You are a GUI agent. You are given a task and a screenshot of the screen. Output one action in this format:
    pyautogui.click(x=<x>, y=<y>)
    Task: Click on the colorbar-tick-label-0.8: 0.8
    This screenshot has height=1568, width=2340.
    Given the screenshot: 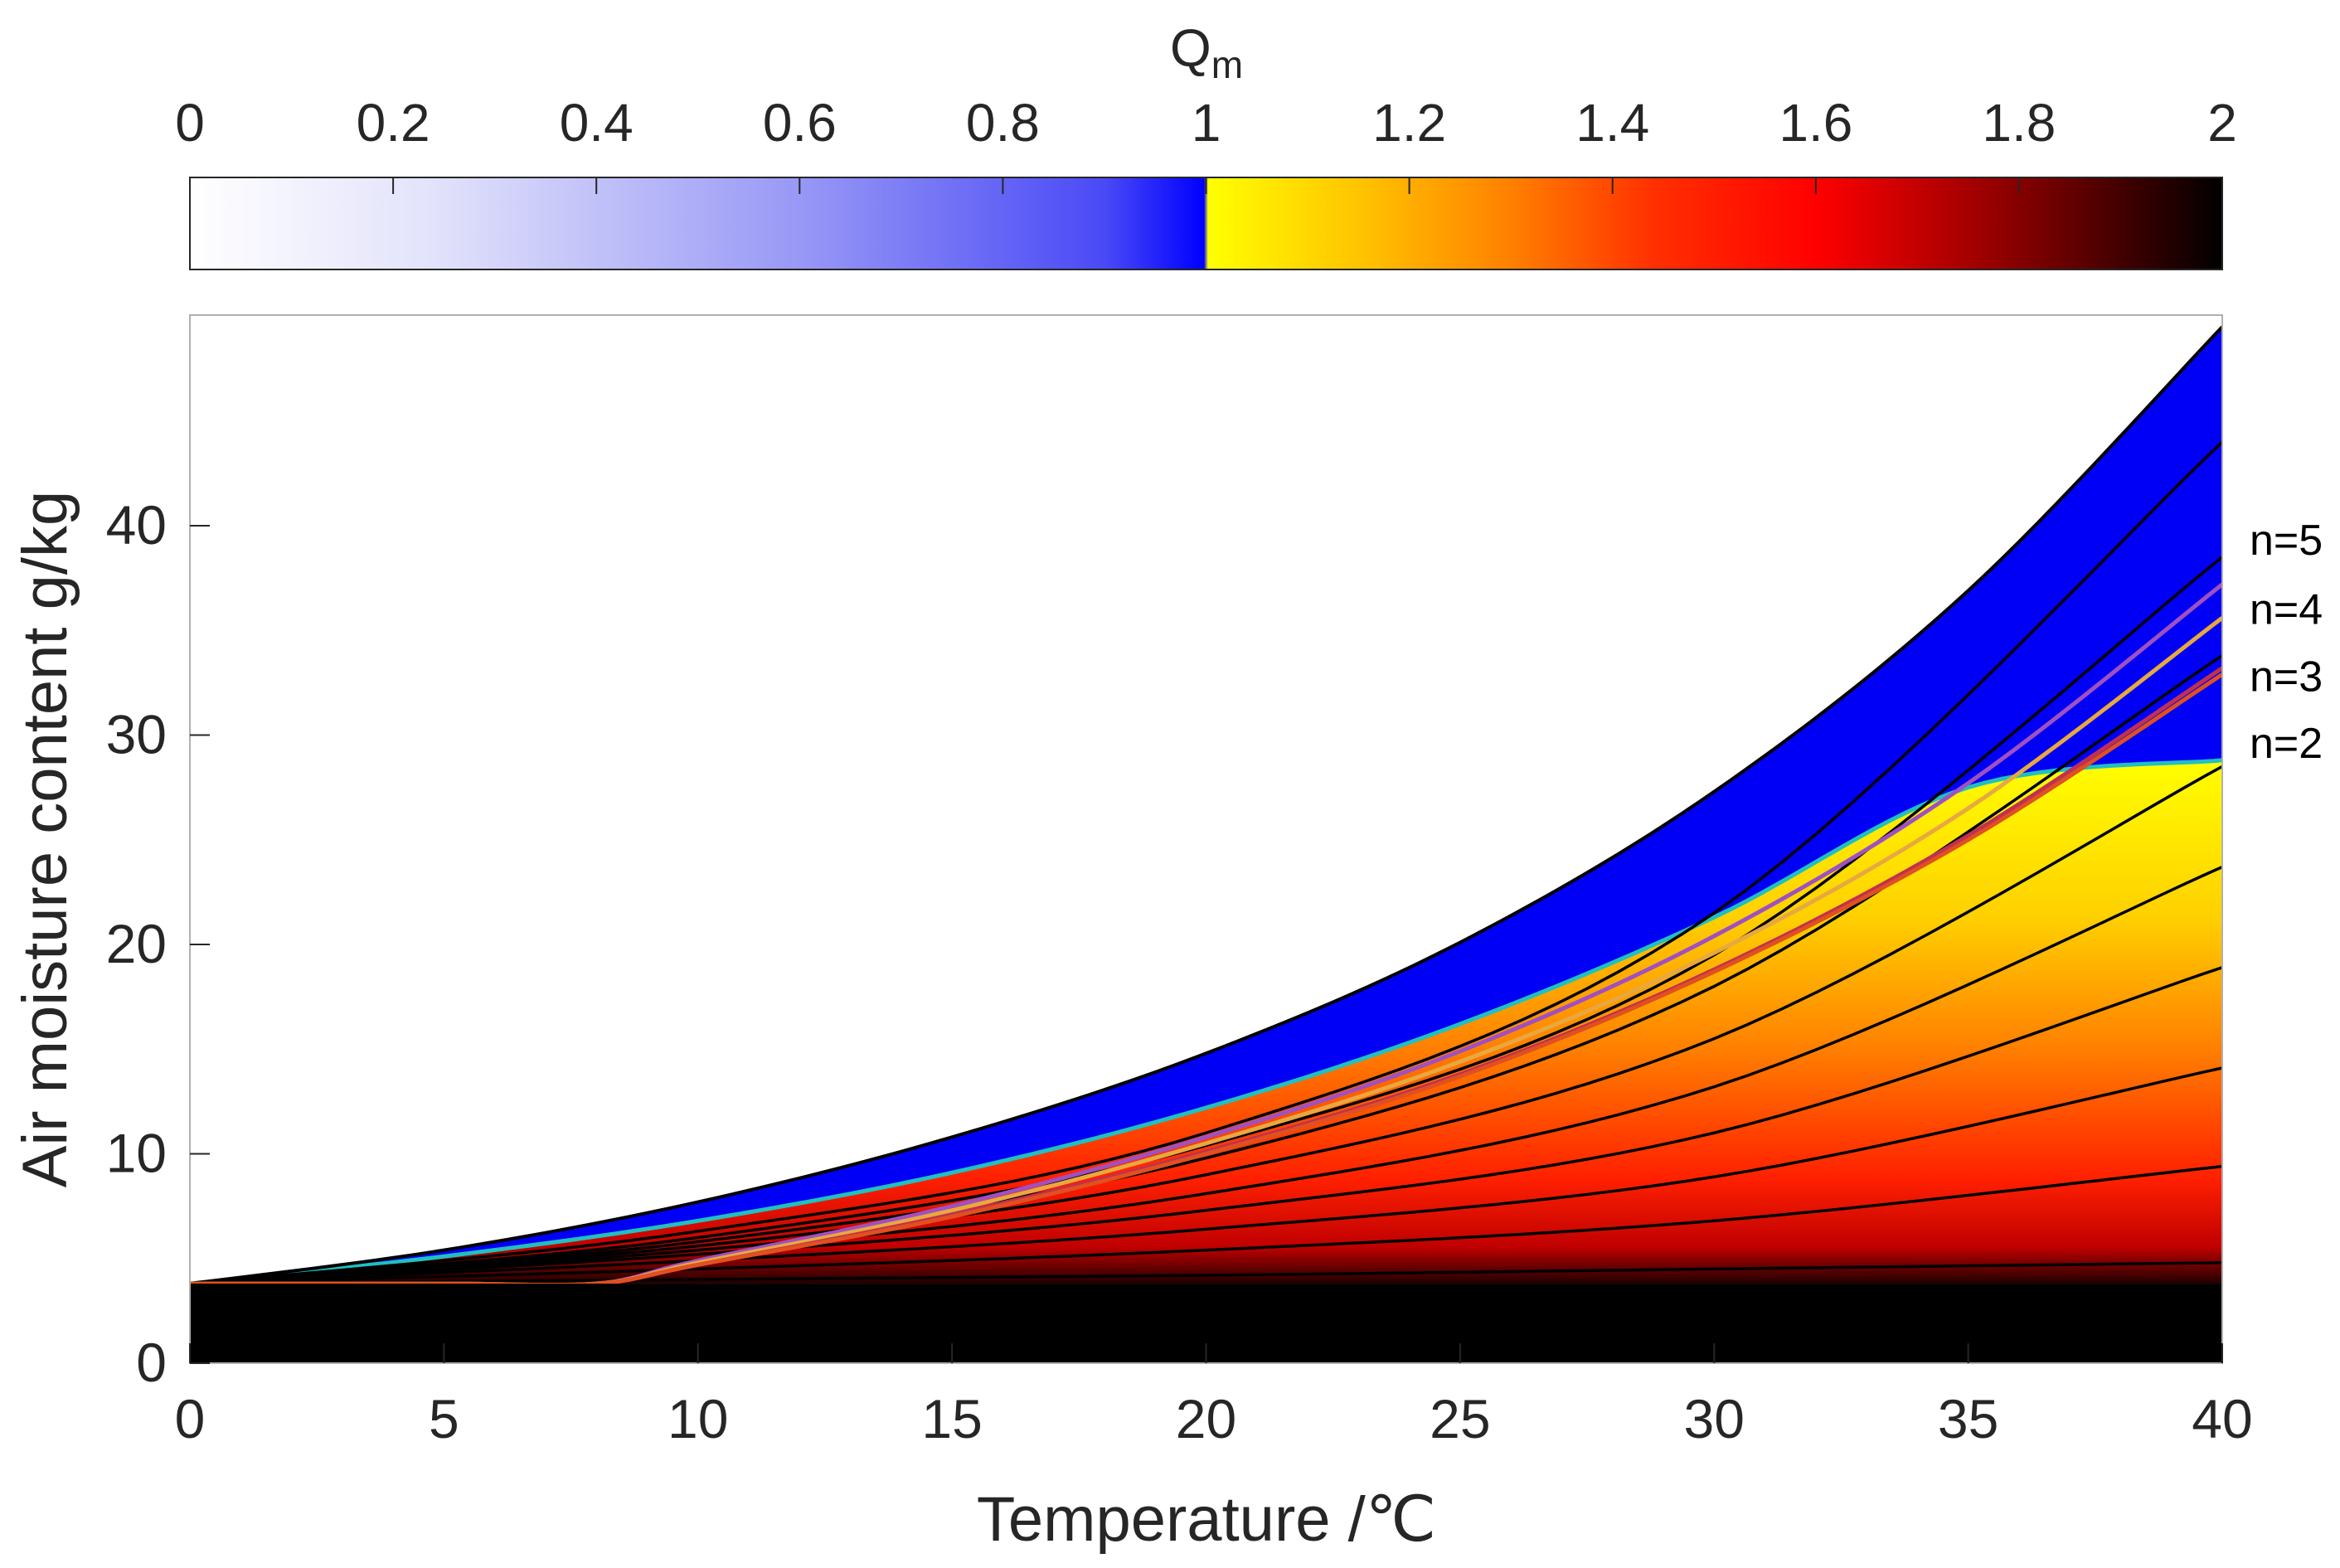 What is the action you would take?
    pyautogui.click(x=1003, y=123)
    